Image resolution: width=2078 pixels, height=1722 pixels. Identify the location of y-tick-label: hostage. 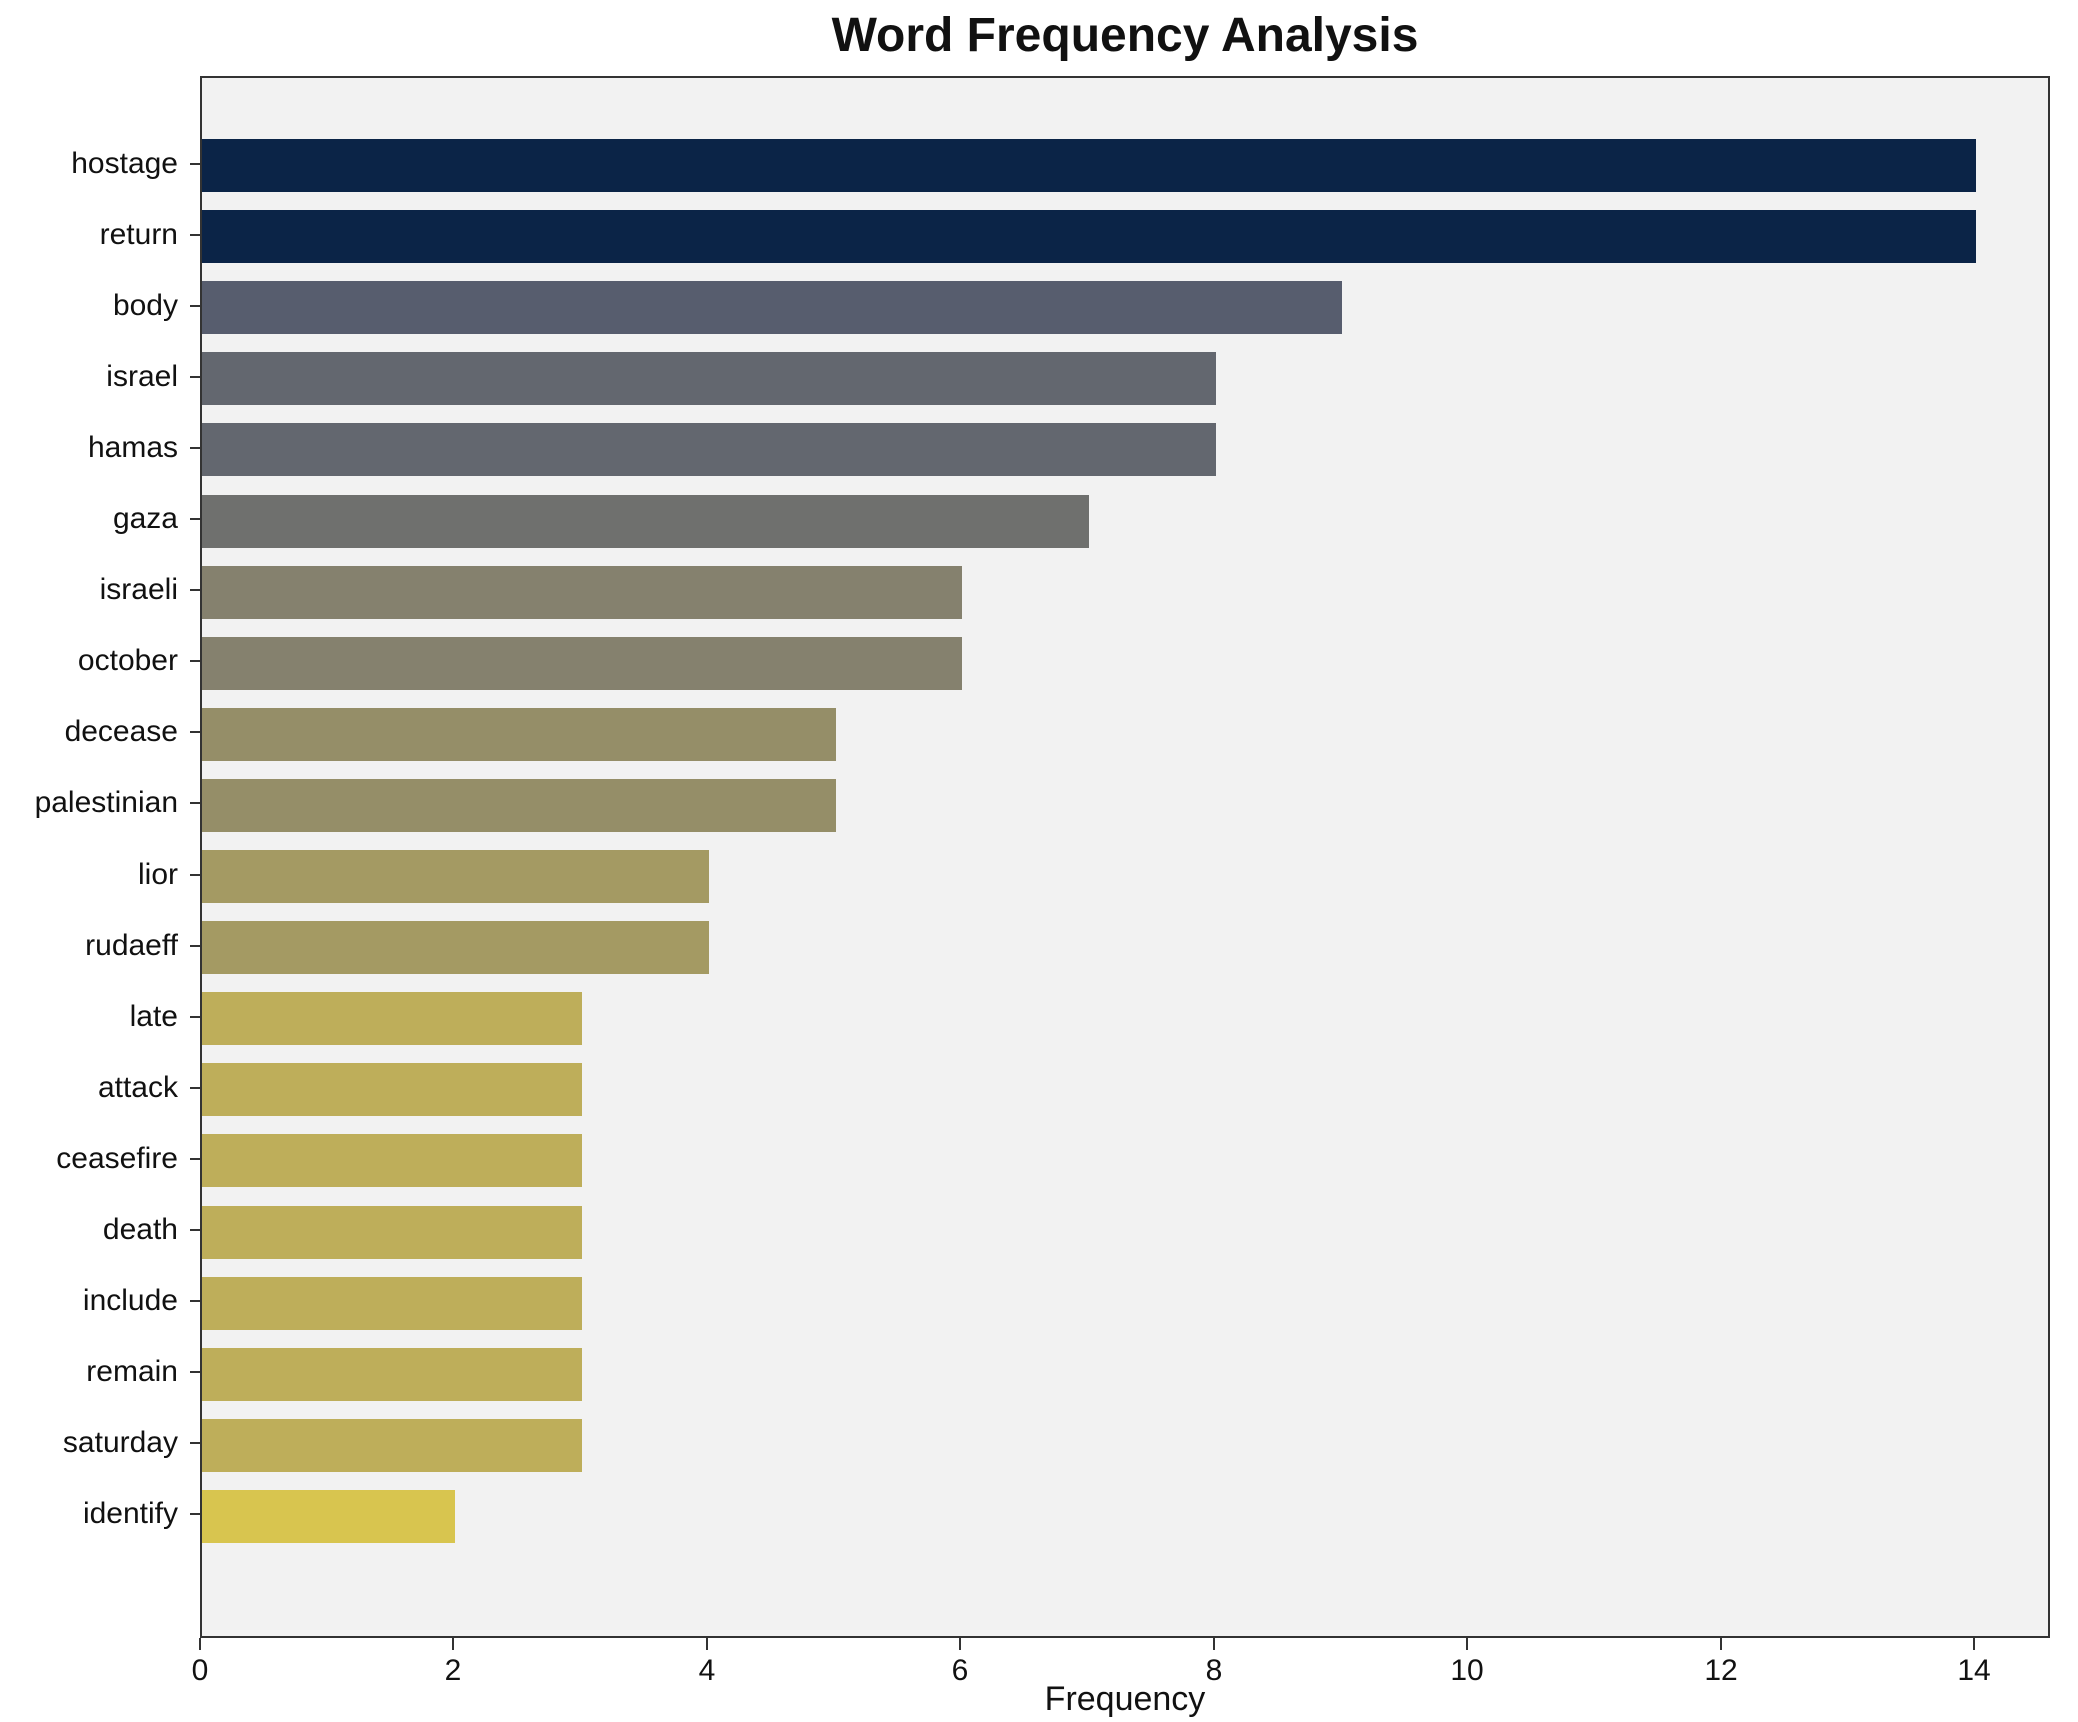
(124, 163).